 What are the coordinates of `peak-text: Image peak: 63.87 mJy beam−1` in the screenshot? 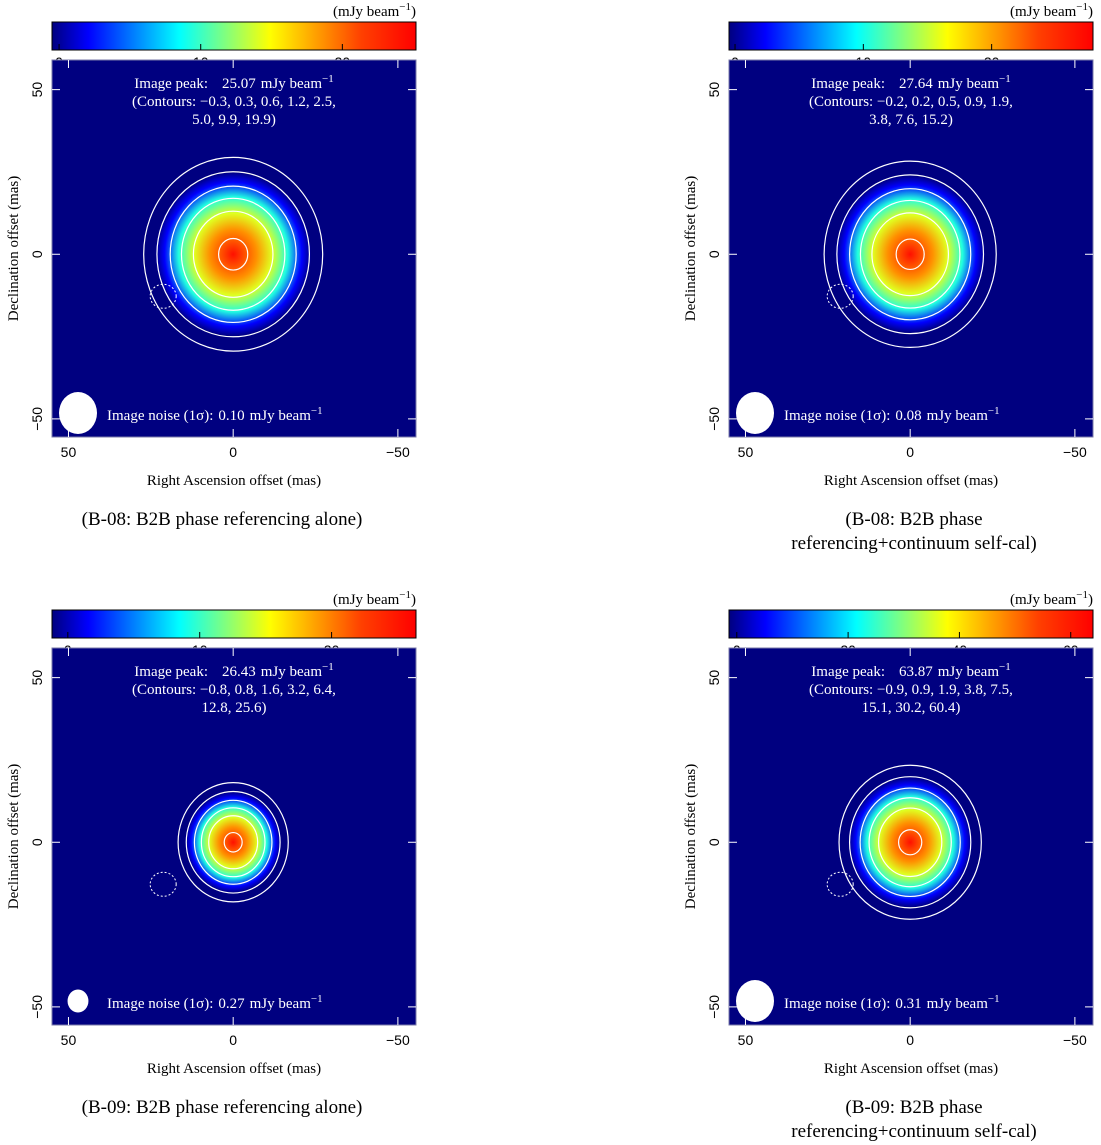 It's located at (910, 670).